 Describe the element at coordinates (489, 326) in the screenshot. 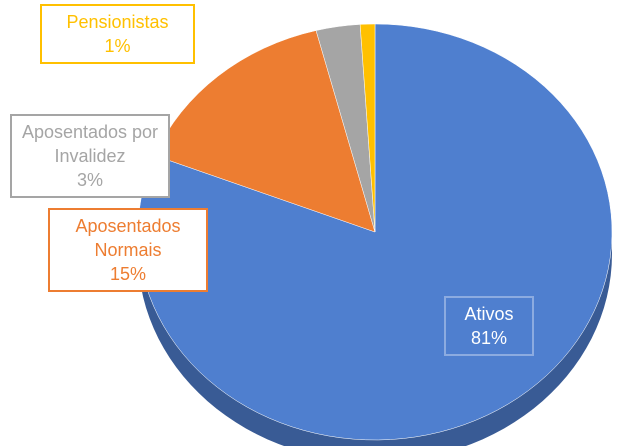

I see `data-label: Ativos 81%` at that location.